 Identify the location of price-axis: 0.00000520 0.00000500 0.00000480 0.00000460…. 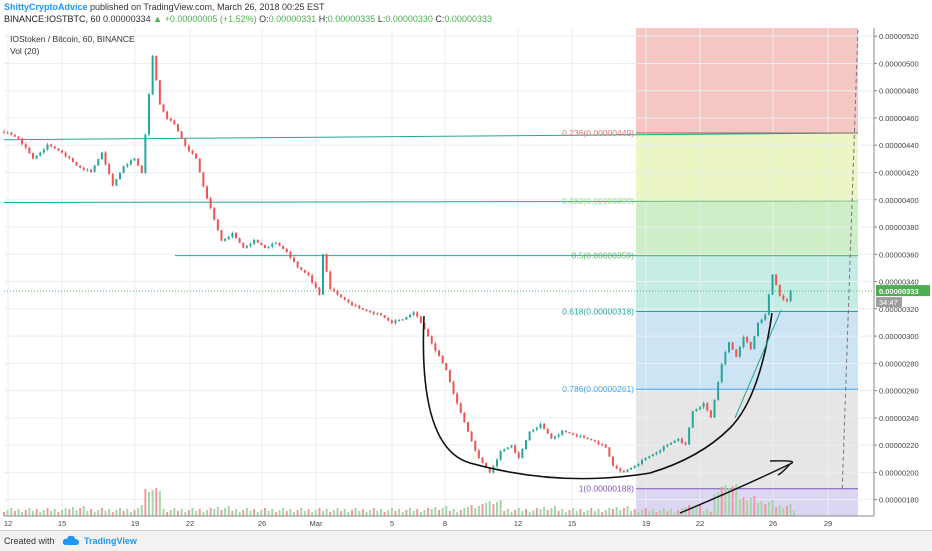
(902, 279).